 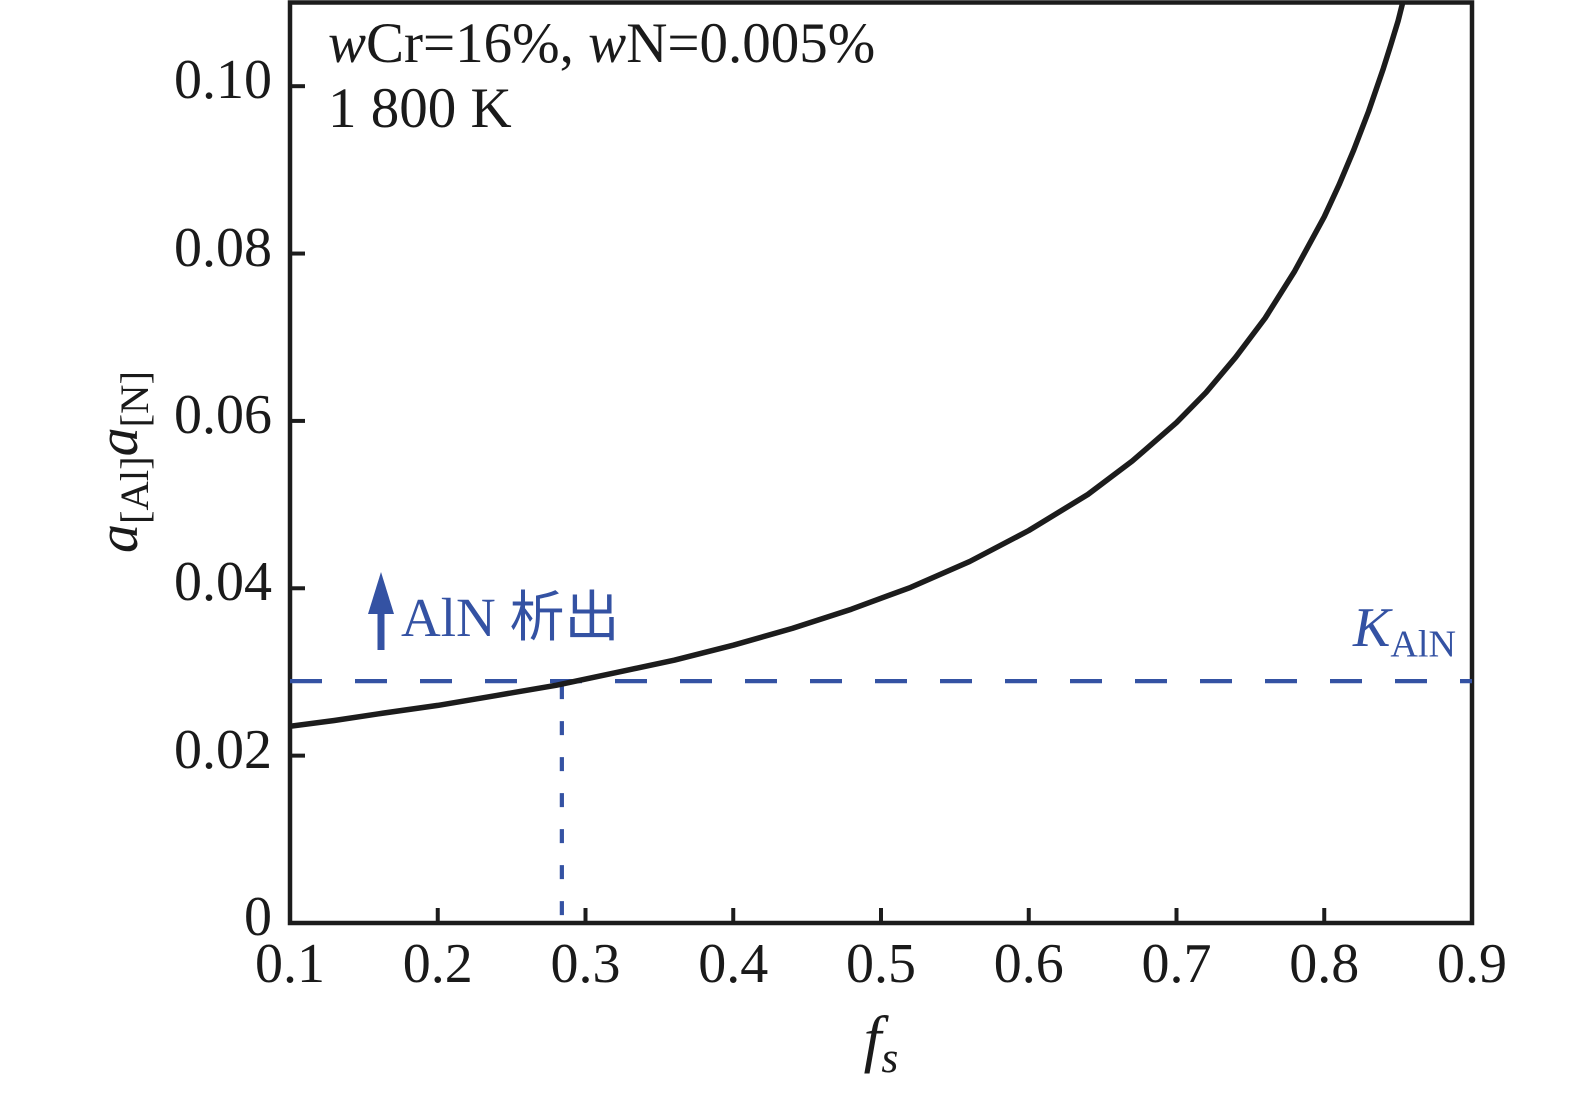 What do you see at coordinates (1324, 964) in the screenshot?
I see `x-tick-label: 0.8` at bounding box center [1324, 964].